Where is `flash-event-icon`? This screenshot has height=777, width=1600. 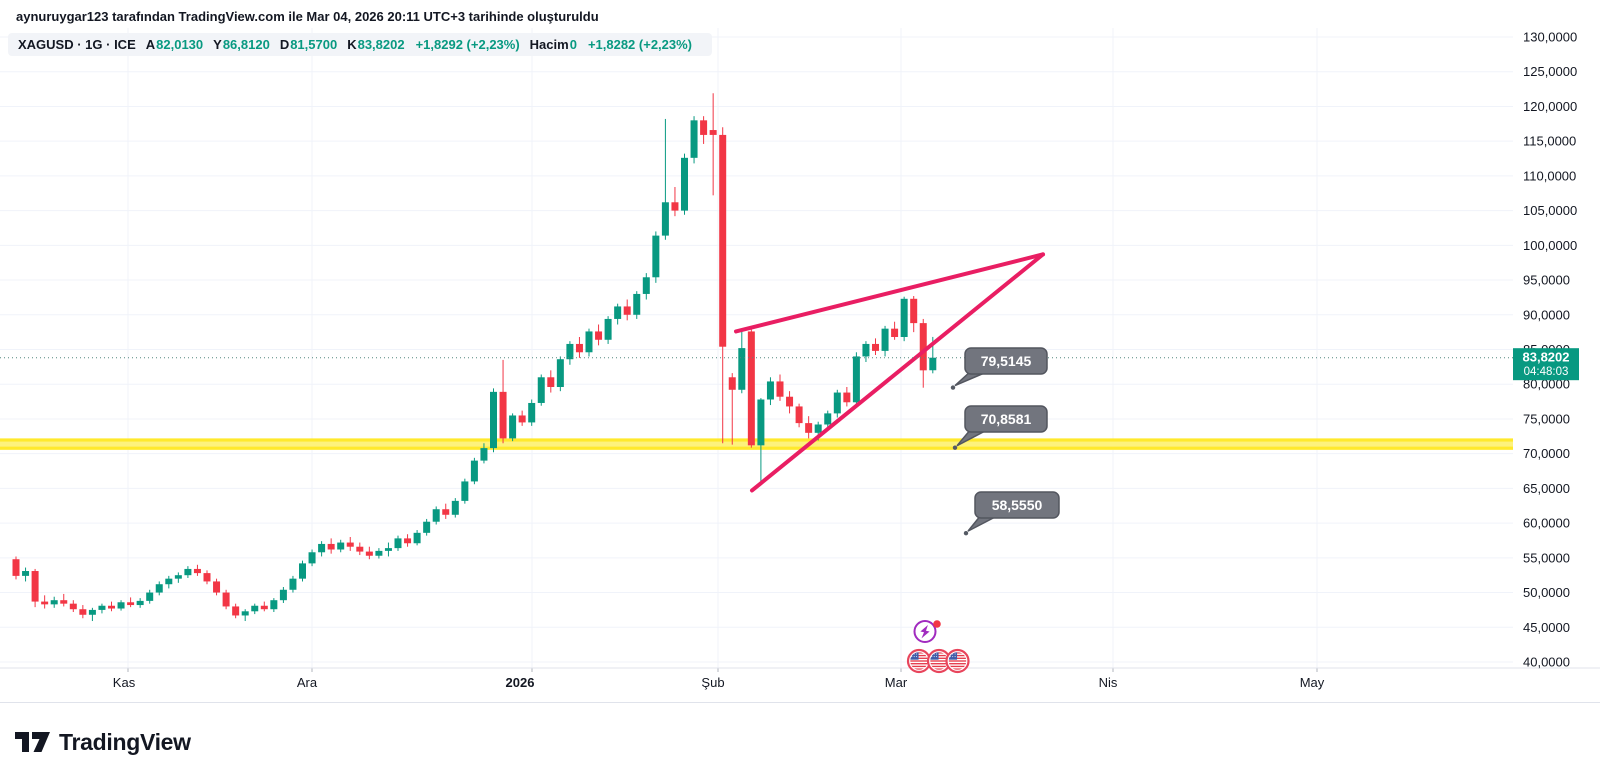
flash-event-icon is located at coordinates (927, 631).